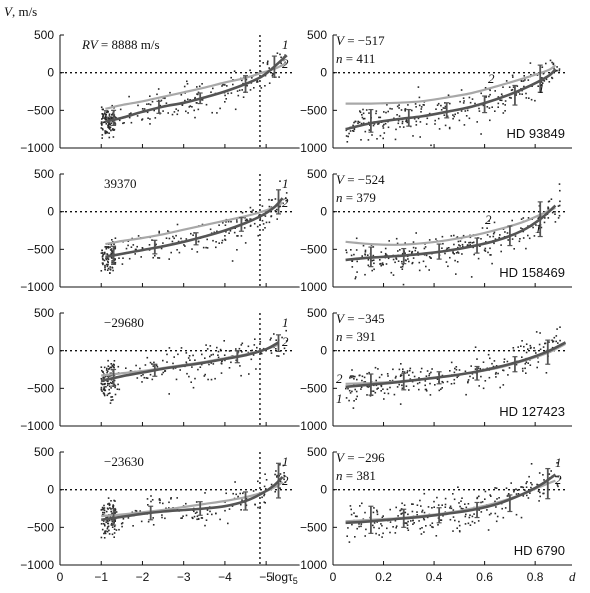  I want to click on y-tick-label: −500, so click(40, 388).